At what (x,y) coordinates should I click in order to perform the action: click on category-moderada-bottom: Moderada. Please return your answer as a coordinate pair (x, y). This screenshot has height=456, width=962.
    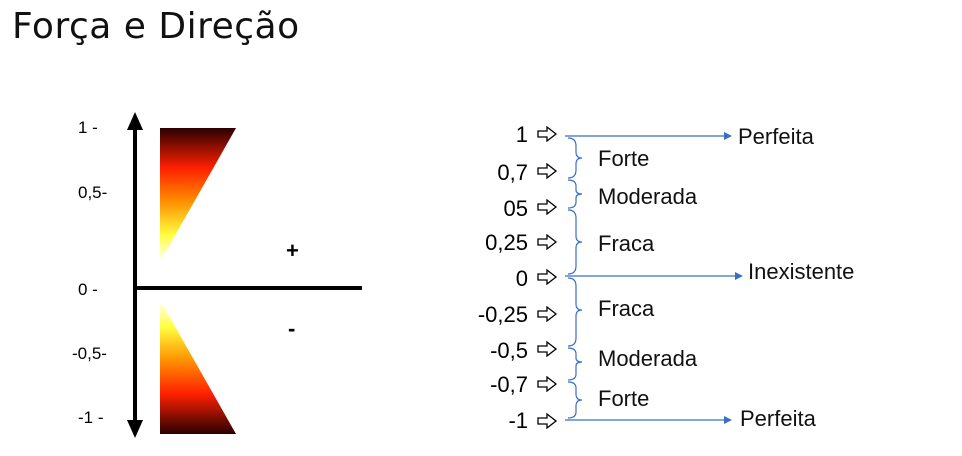
    Looking at the image, I should click on (648, 358).